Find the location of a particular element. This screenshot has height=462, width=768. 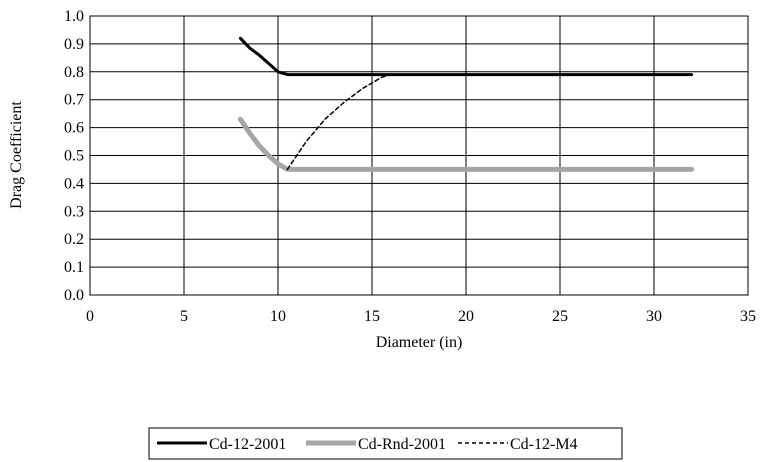

y-tick-label: 0.5 is located at coordinates (74, 156).